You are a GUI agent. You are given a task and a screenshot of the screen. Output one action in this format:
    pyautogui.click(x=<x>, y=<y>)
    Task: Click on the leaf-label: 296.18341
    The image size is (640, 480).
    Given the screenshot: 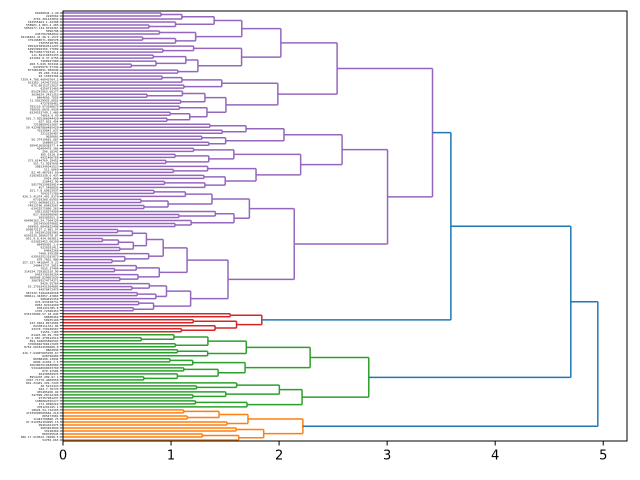 What is the action you would take?
    pyautogui.click(x=50, y=151)
    